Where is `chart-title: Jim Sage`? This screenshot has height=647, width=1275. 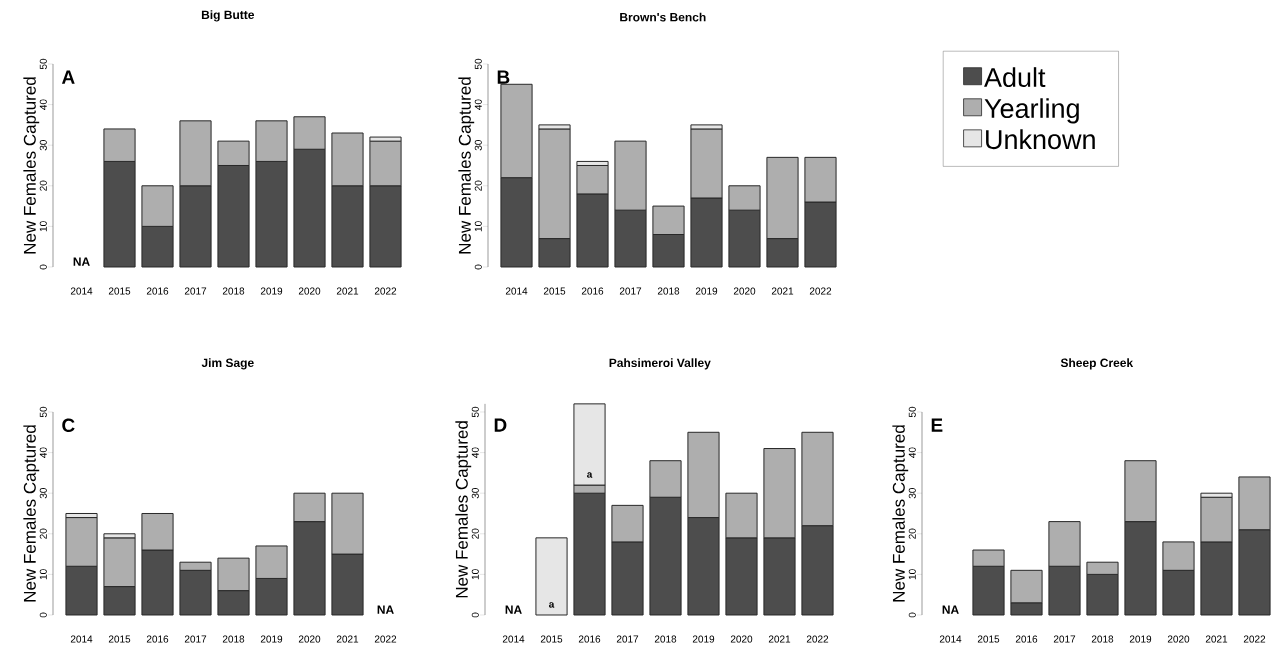 chart-title: Jim Sage is located at coordinates (227, 364).